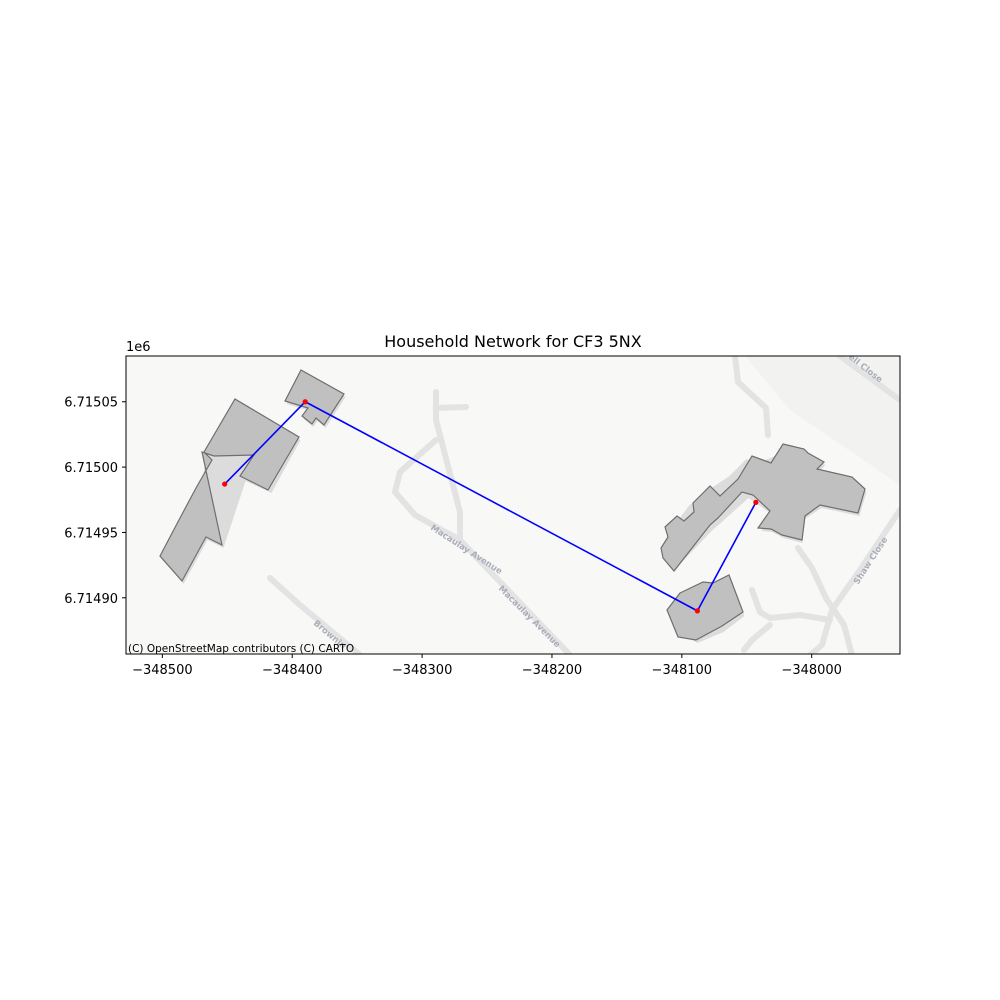 The image size is (1000, 1000). I want to click on x-tick-label: −348300, so click(422, 670).